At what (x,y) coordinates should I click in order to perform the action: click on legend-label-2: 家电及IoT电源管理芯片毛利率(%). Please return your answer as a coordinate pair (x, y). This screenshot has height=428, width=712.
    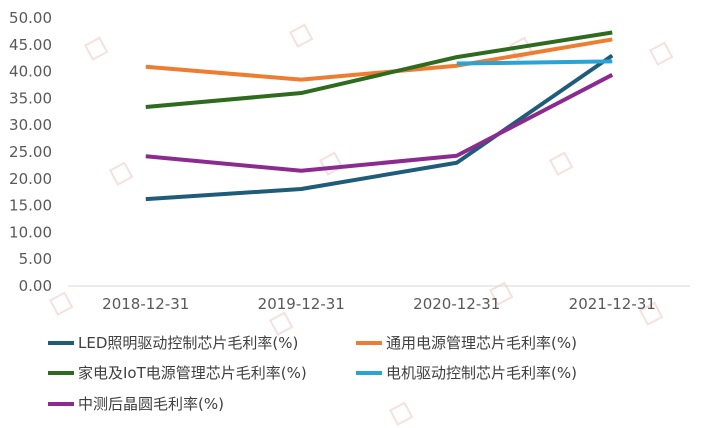
    Looking at the image, I should click on (192, 373).